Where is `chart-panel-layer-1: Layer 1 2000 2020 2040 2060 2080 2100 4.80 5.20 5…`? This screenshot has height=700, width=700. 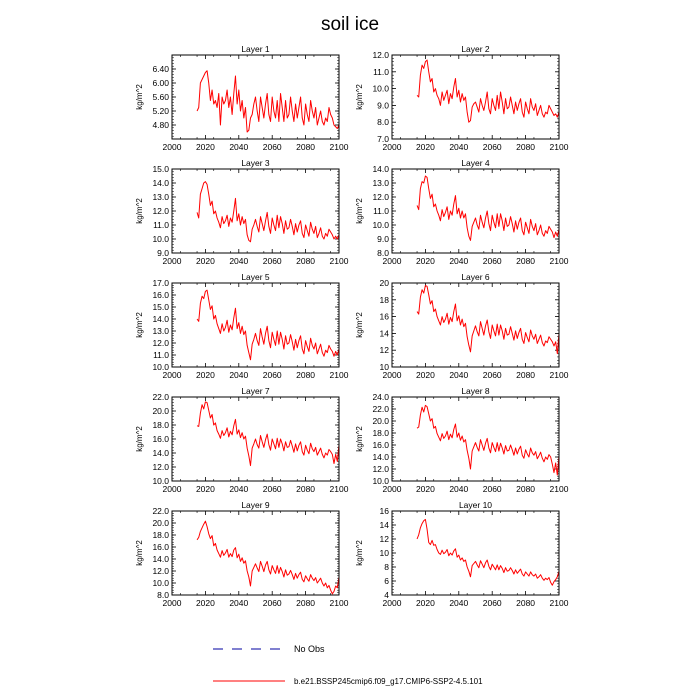 chart-panel-layer-1: Layer 1 2000 2020 2040 2060 2080 2100 4.80 5.20 5… is located at coordinates (242, 98).